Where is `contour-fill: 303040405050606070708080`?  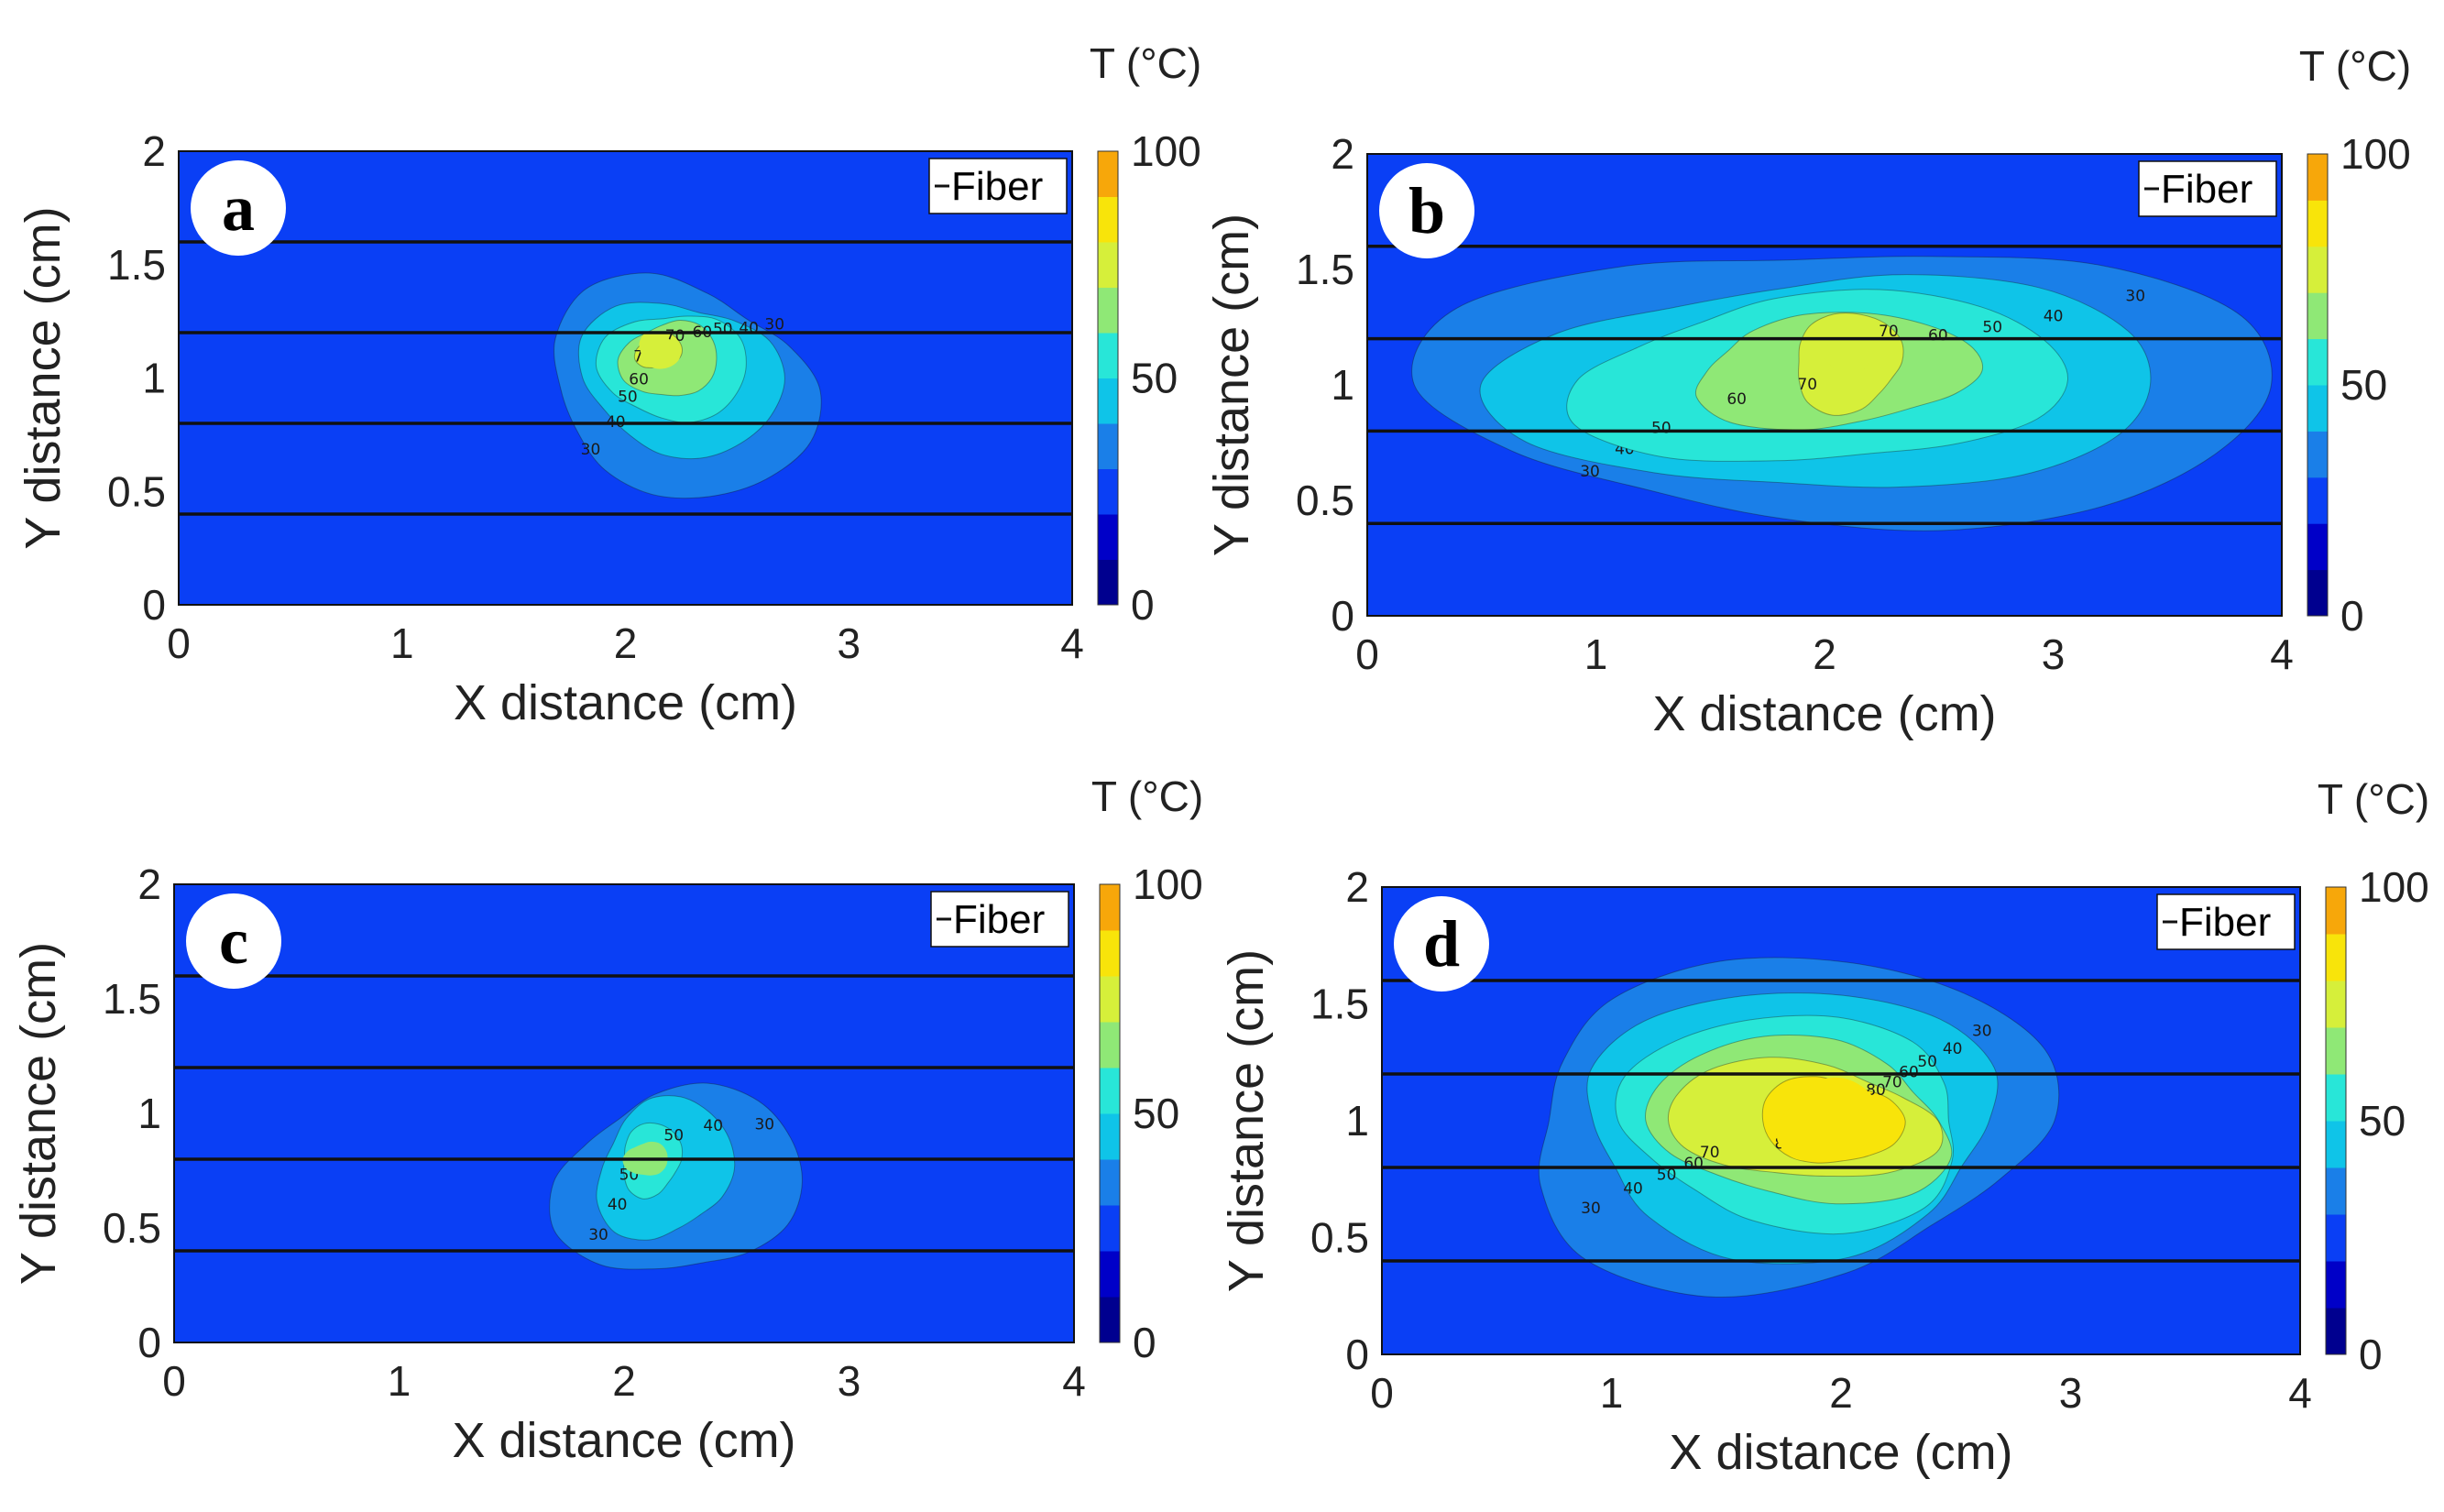
contour-fill: 303040405050606070708080 is located at coordinates (1799, 1127).